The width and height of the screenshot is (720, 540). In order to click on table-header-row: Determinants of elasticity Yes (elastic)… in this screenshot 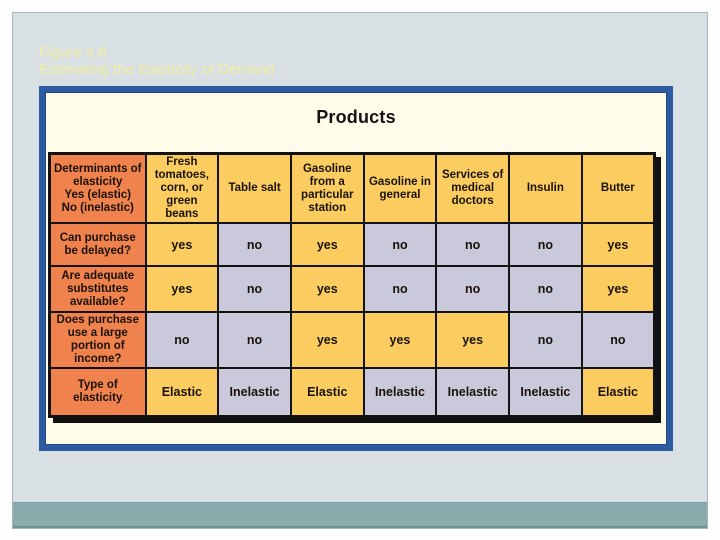, I will do `click(352, 188)`.